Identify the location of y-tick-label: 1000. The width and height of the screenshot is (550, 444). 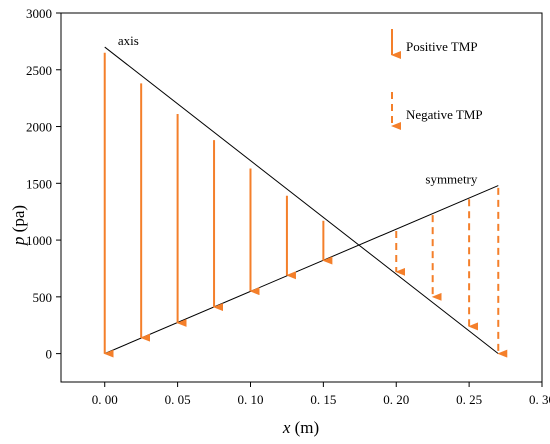
(39, 240).